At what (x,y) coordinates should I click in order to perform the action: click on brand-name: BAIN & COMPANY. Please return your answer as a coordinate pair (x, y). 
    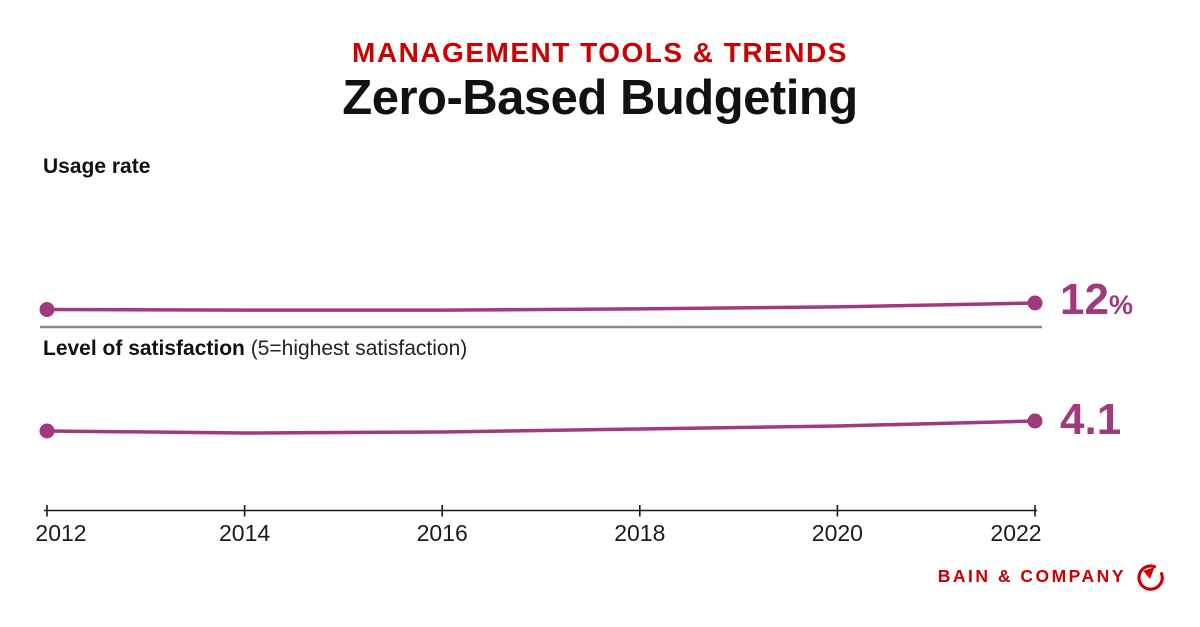
    Looking at the image, I should click on (1031, 576).